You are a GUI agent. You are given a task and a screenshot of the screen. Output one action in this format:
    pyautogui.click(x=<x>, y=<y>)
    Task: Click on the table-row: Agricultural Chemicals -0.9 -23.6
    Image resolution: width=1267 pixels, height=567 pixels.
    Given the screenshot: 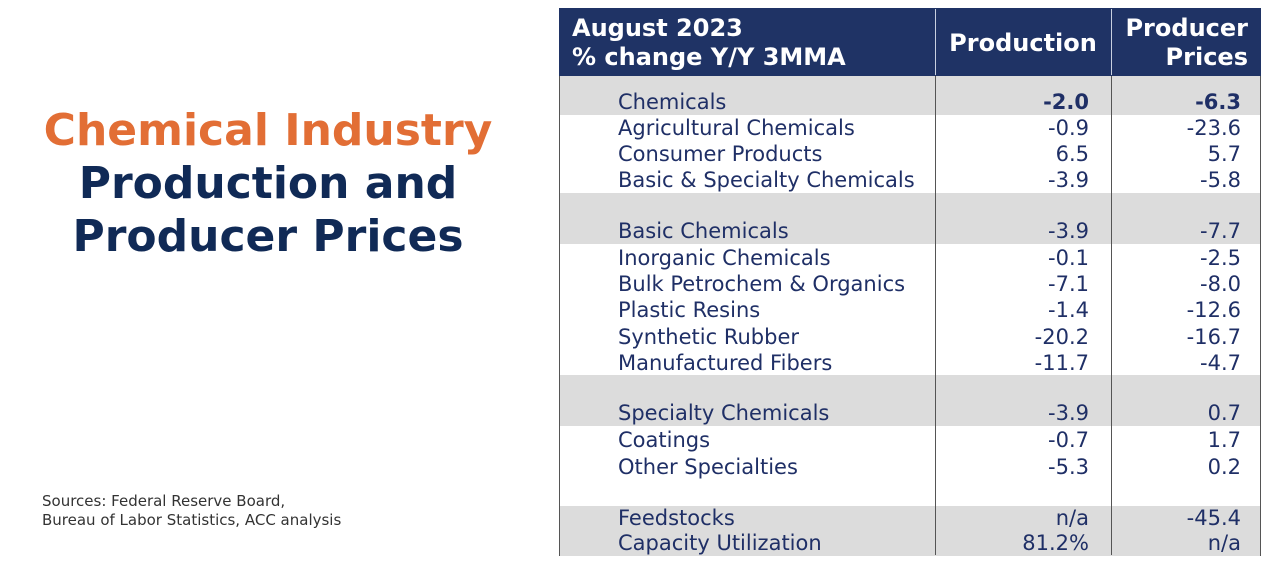 What is the action you would take?
    pyautogui.click(x=910, y=128)
    